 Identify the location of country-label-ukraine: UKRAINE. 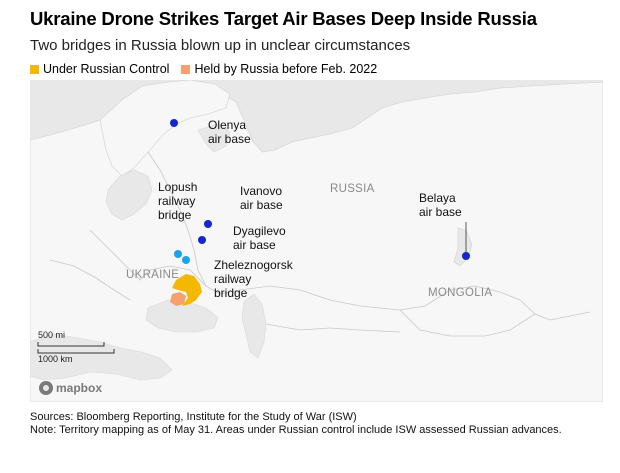
(152, 275).